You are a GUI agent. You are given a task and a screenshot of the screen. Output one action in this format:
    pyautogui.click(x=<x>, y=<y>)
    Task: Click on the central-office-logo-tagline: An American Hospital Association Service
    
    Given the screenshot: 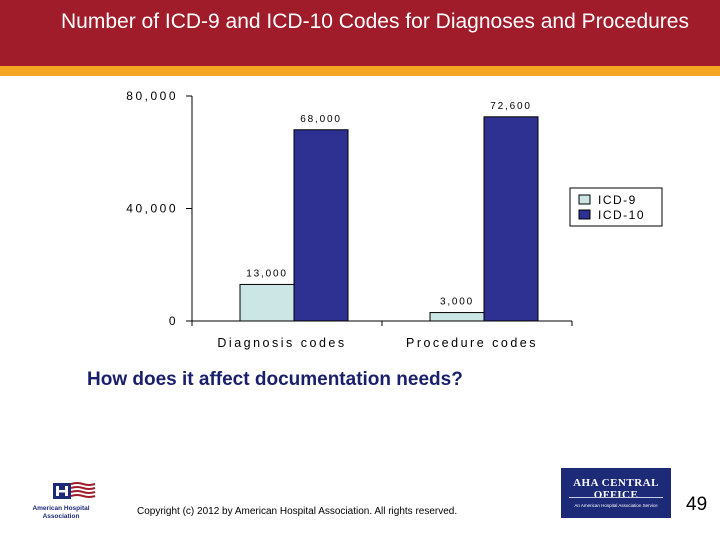 What is the action you would take?
    pyautogui.click(x=616, y=505)
    